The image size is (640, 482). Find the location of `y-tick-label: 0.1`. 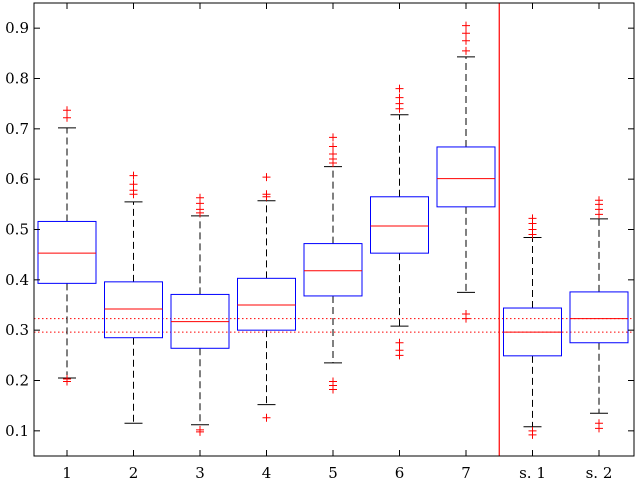

y-tick-label: 0.1 is located at coordinates (17, 431).